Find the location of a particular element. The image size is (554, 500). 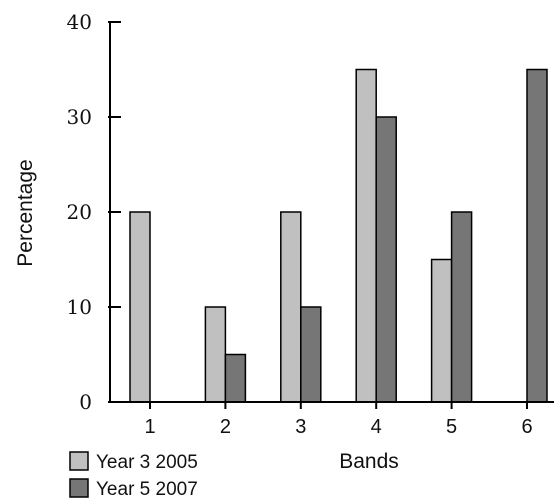

x-tick-label: 3 is located at coordinates (300, 427).